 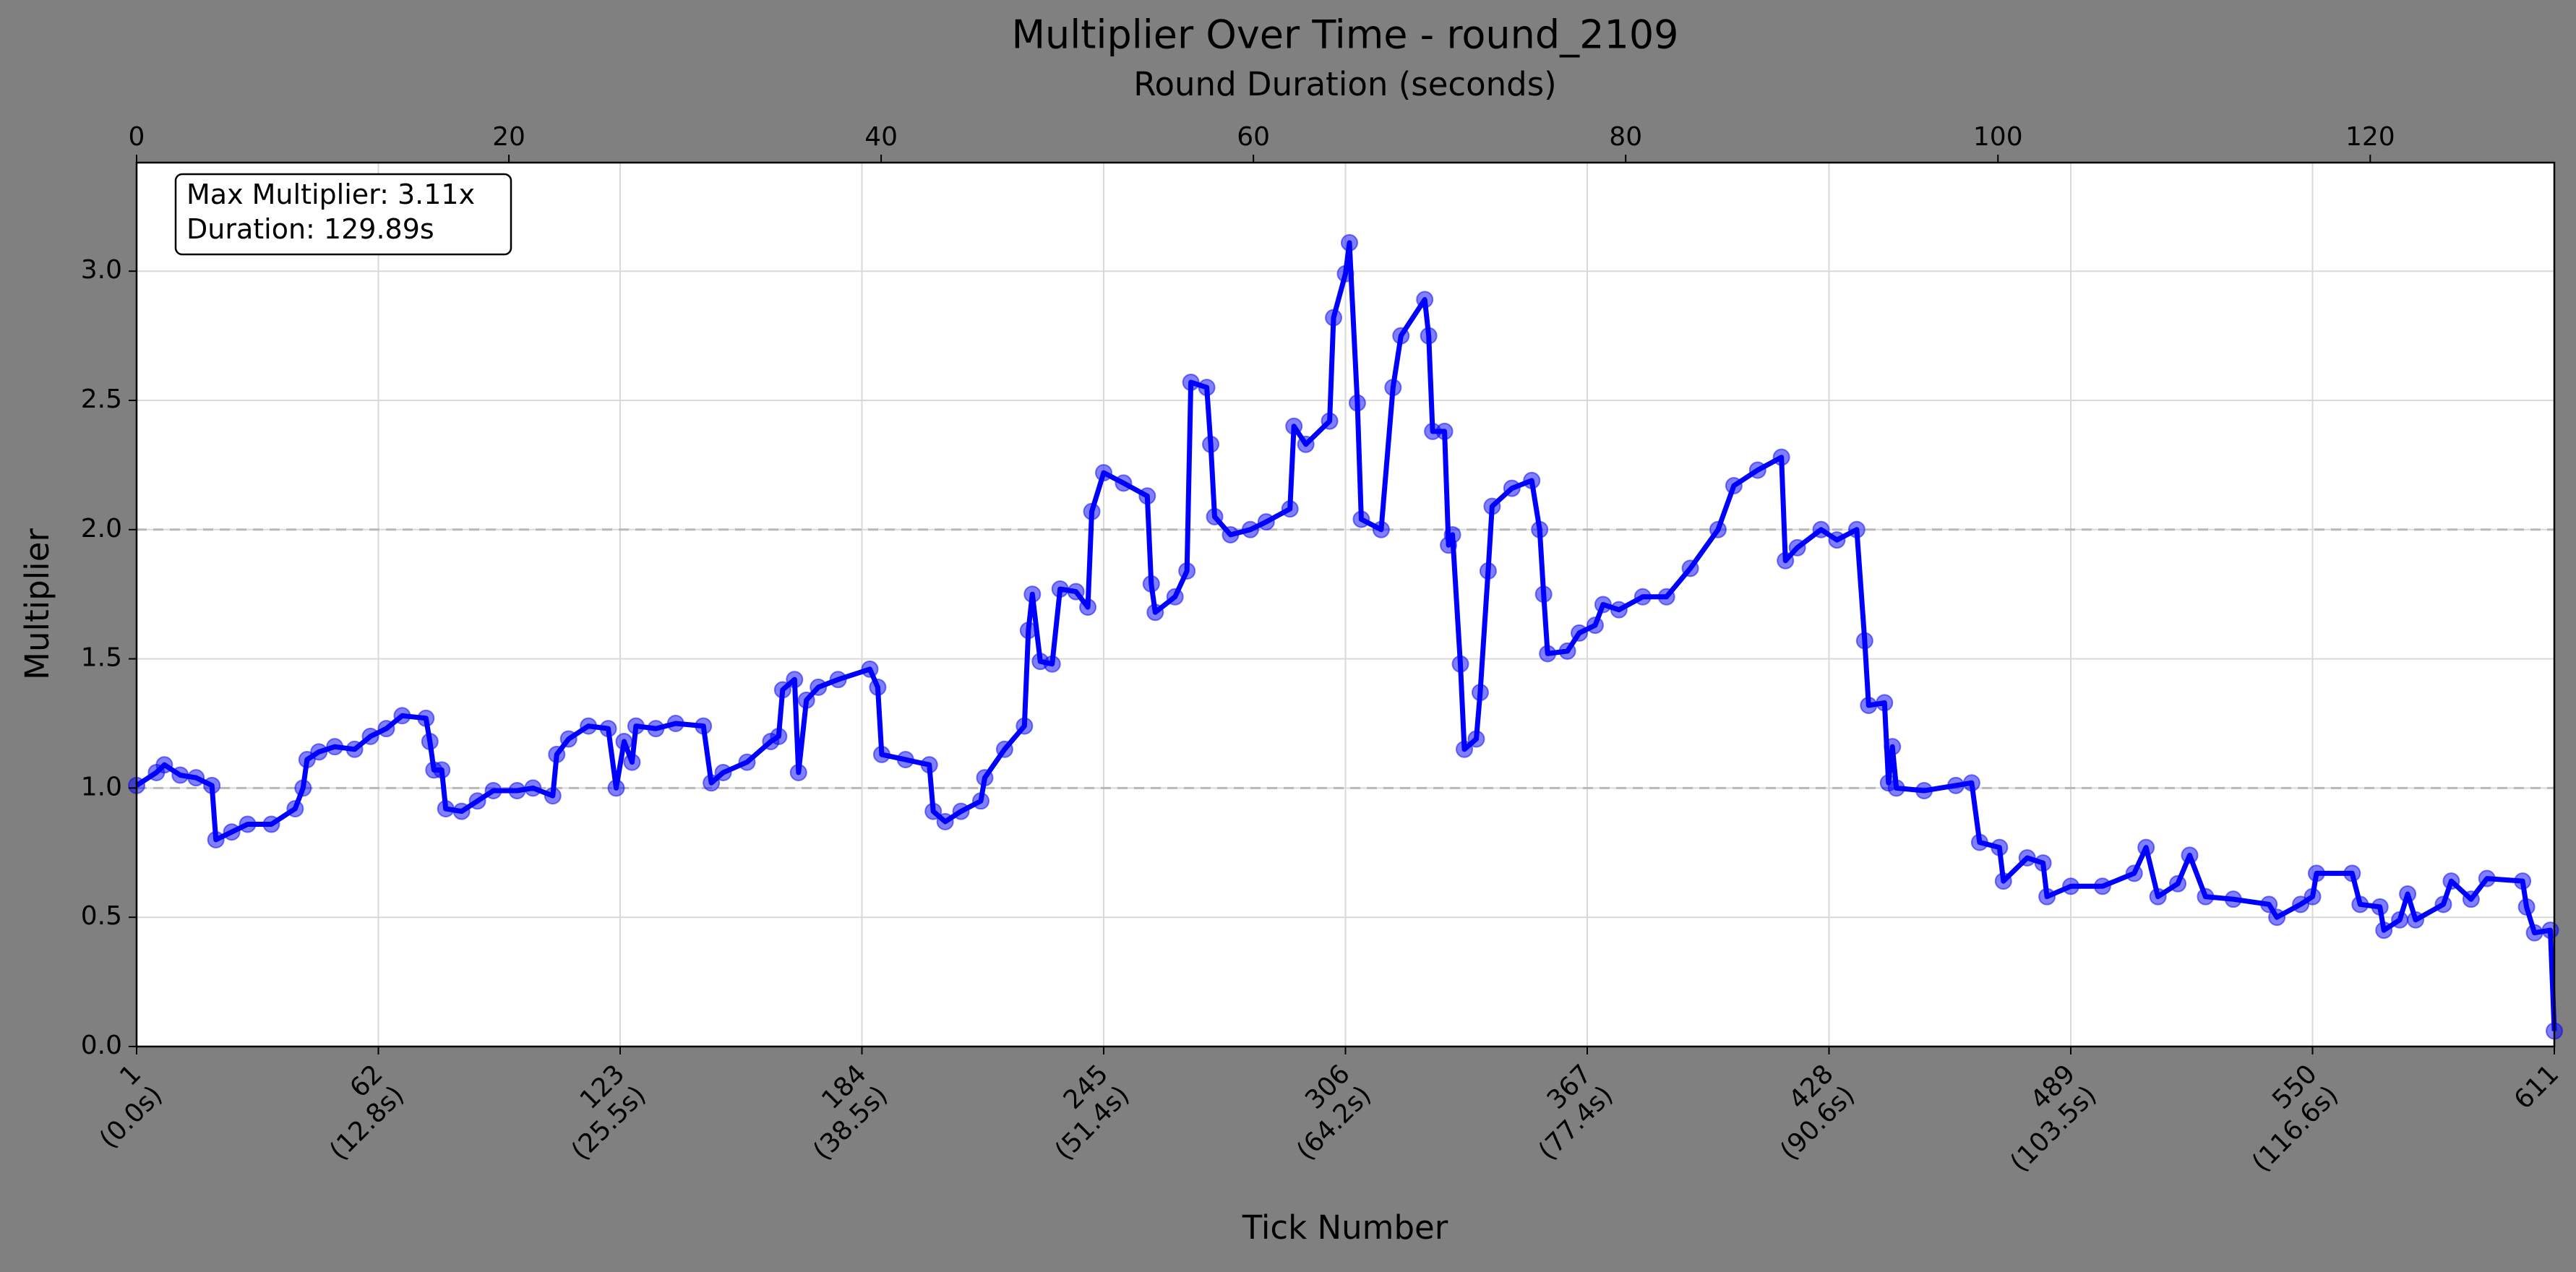 What do you see at coordinates (102, 270) in the screenshot?
I see `y-tick-label: 3.0` at bounding box center [102, 270].